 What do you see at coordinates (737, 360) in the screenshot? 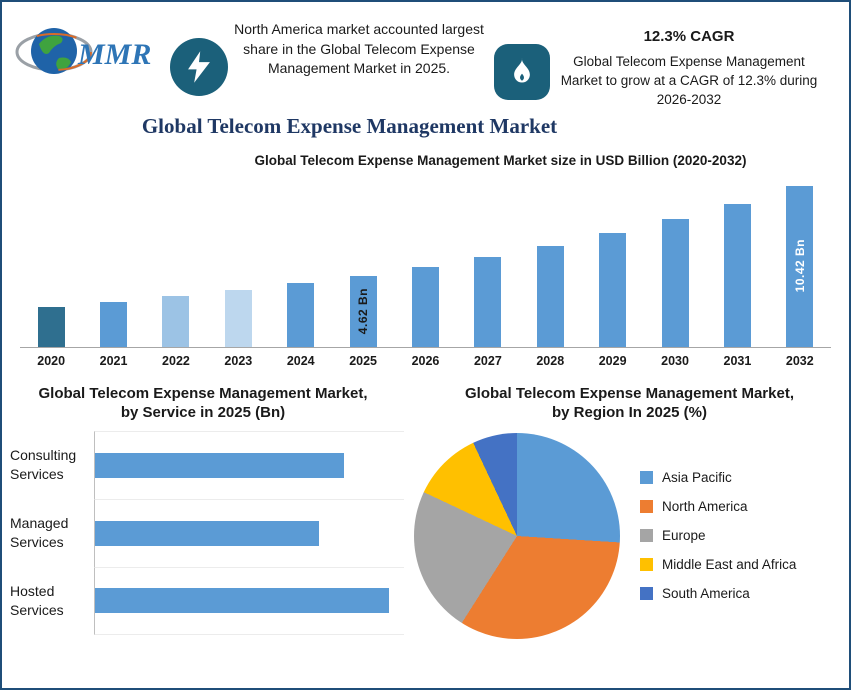
I see `x-axis-label-2031: 2031` at bounding box center [737, 360].